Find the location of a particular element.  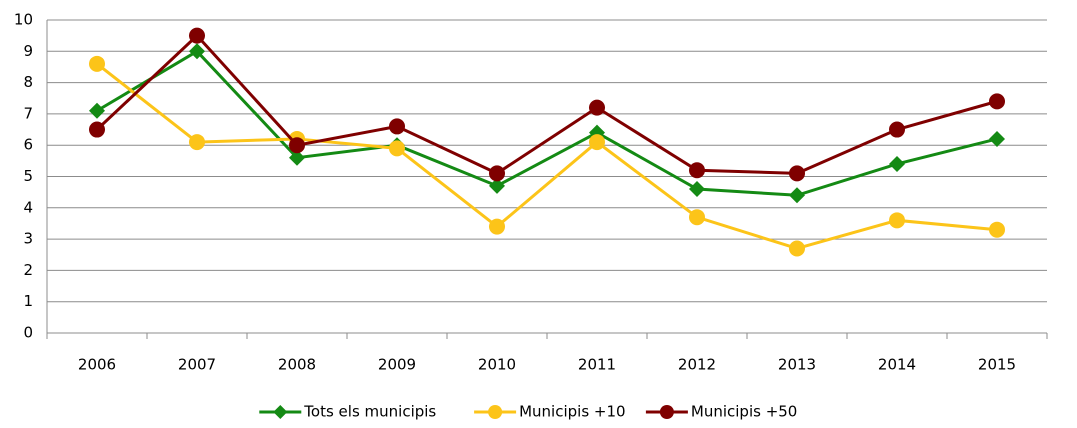

y-tick-label: 4 is located at coordinates (28, 207).